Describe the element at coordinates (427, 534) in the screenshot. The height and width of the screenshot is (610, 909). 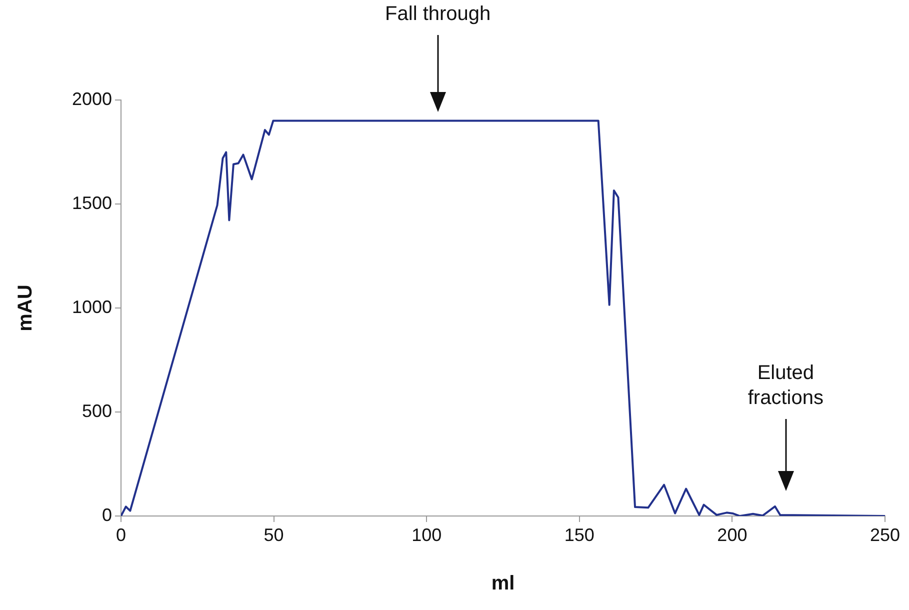
I see `x-tick-label: 100` at that location.